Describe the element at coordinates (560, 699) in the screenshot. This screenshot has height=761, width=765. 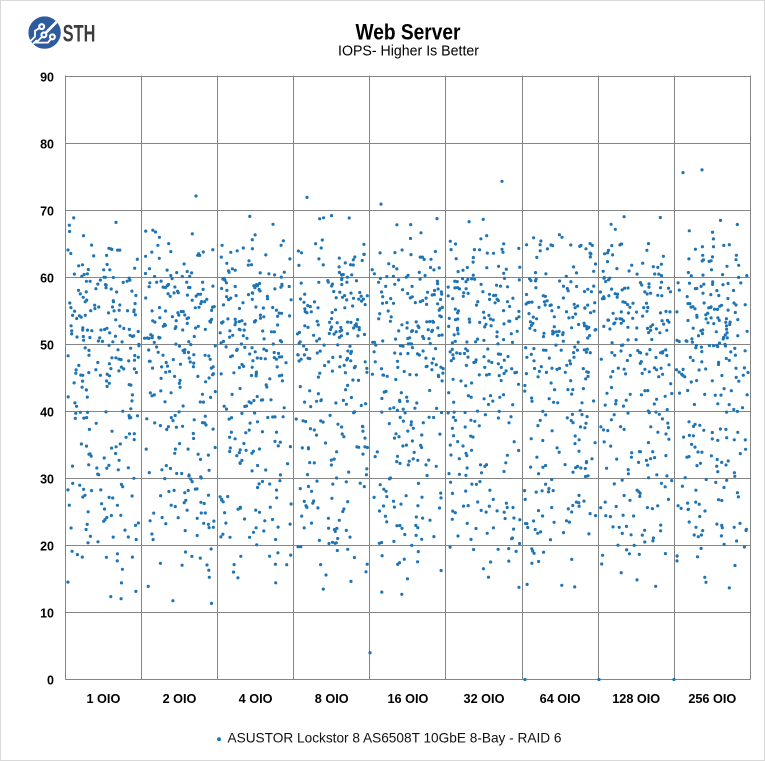
I see `svg-text: 64 OIO` at that location.